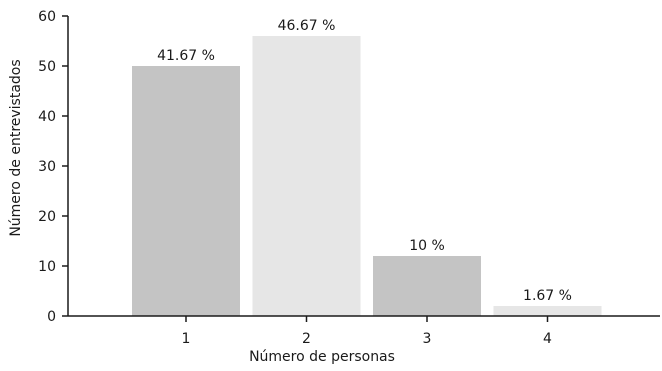  What do you see at coordinates (51, 317) in the screenshot?
I see `y-tick-label: 0` at bounding box center [51, 317].